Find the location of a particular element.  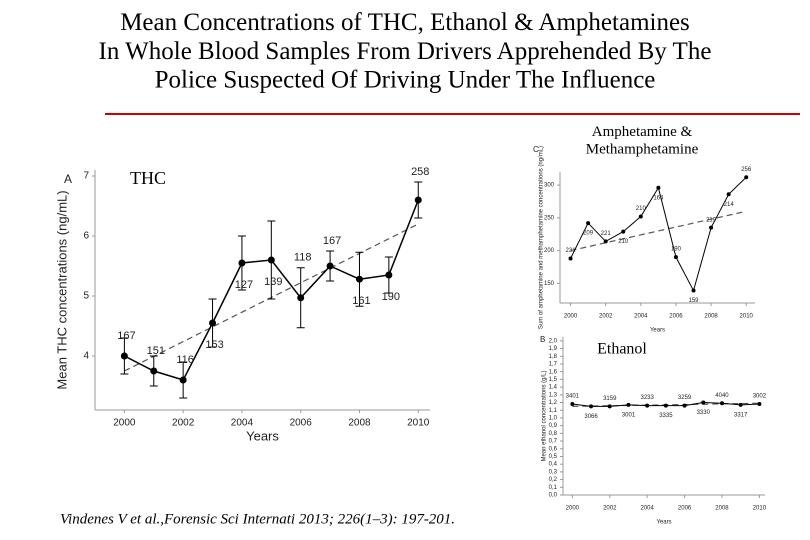

sample-size-label: 151 is located at coordinates (156, 351).